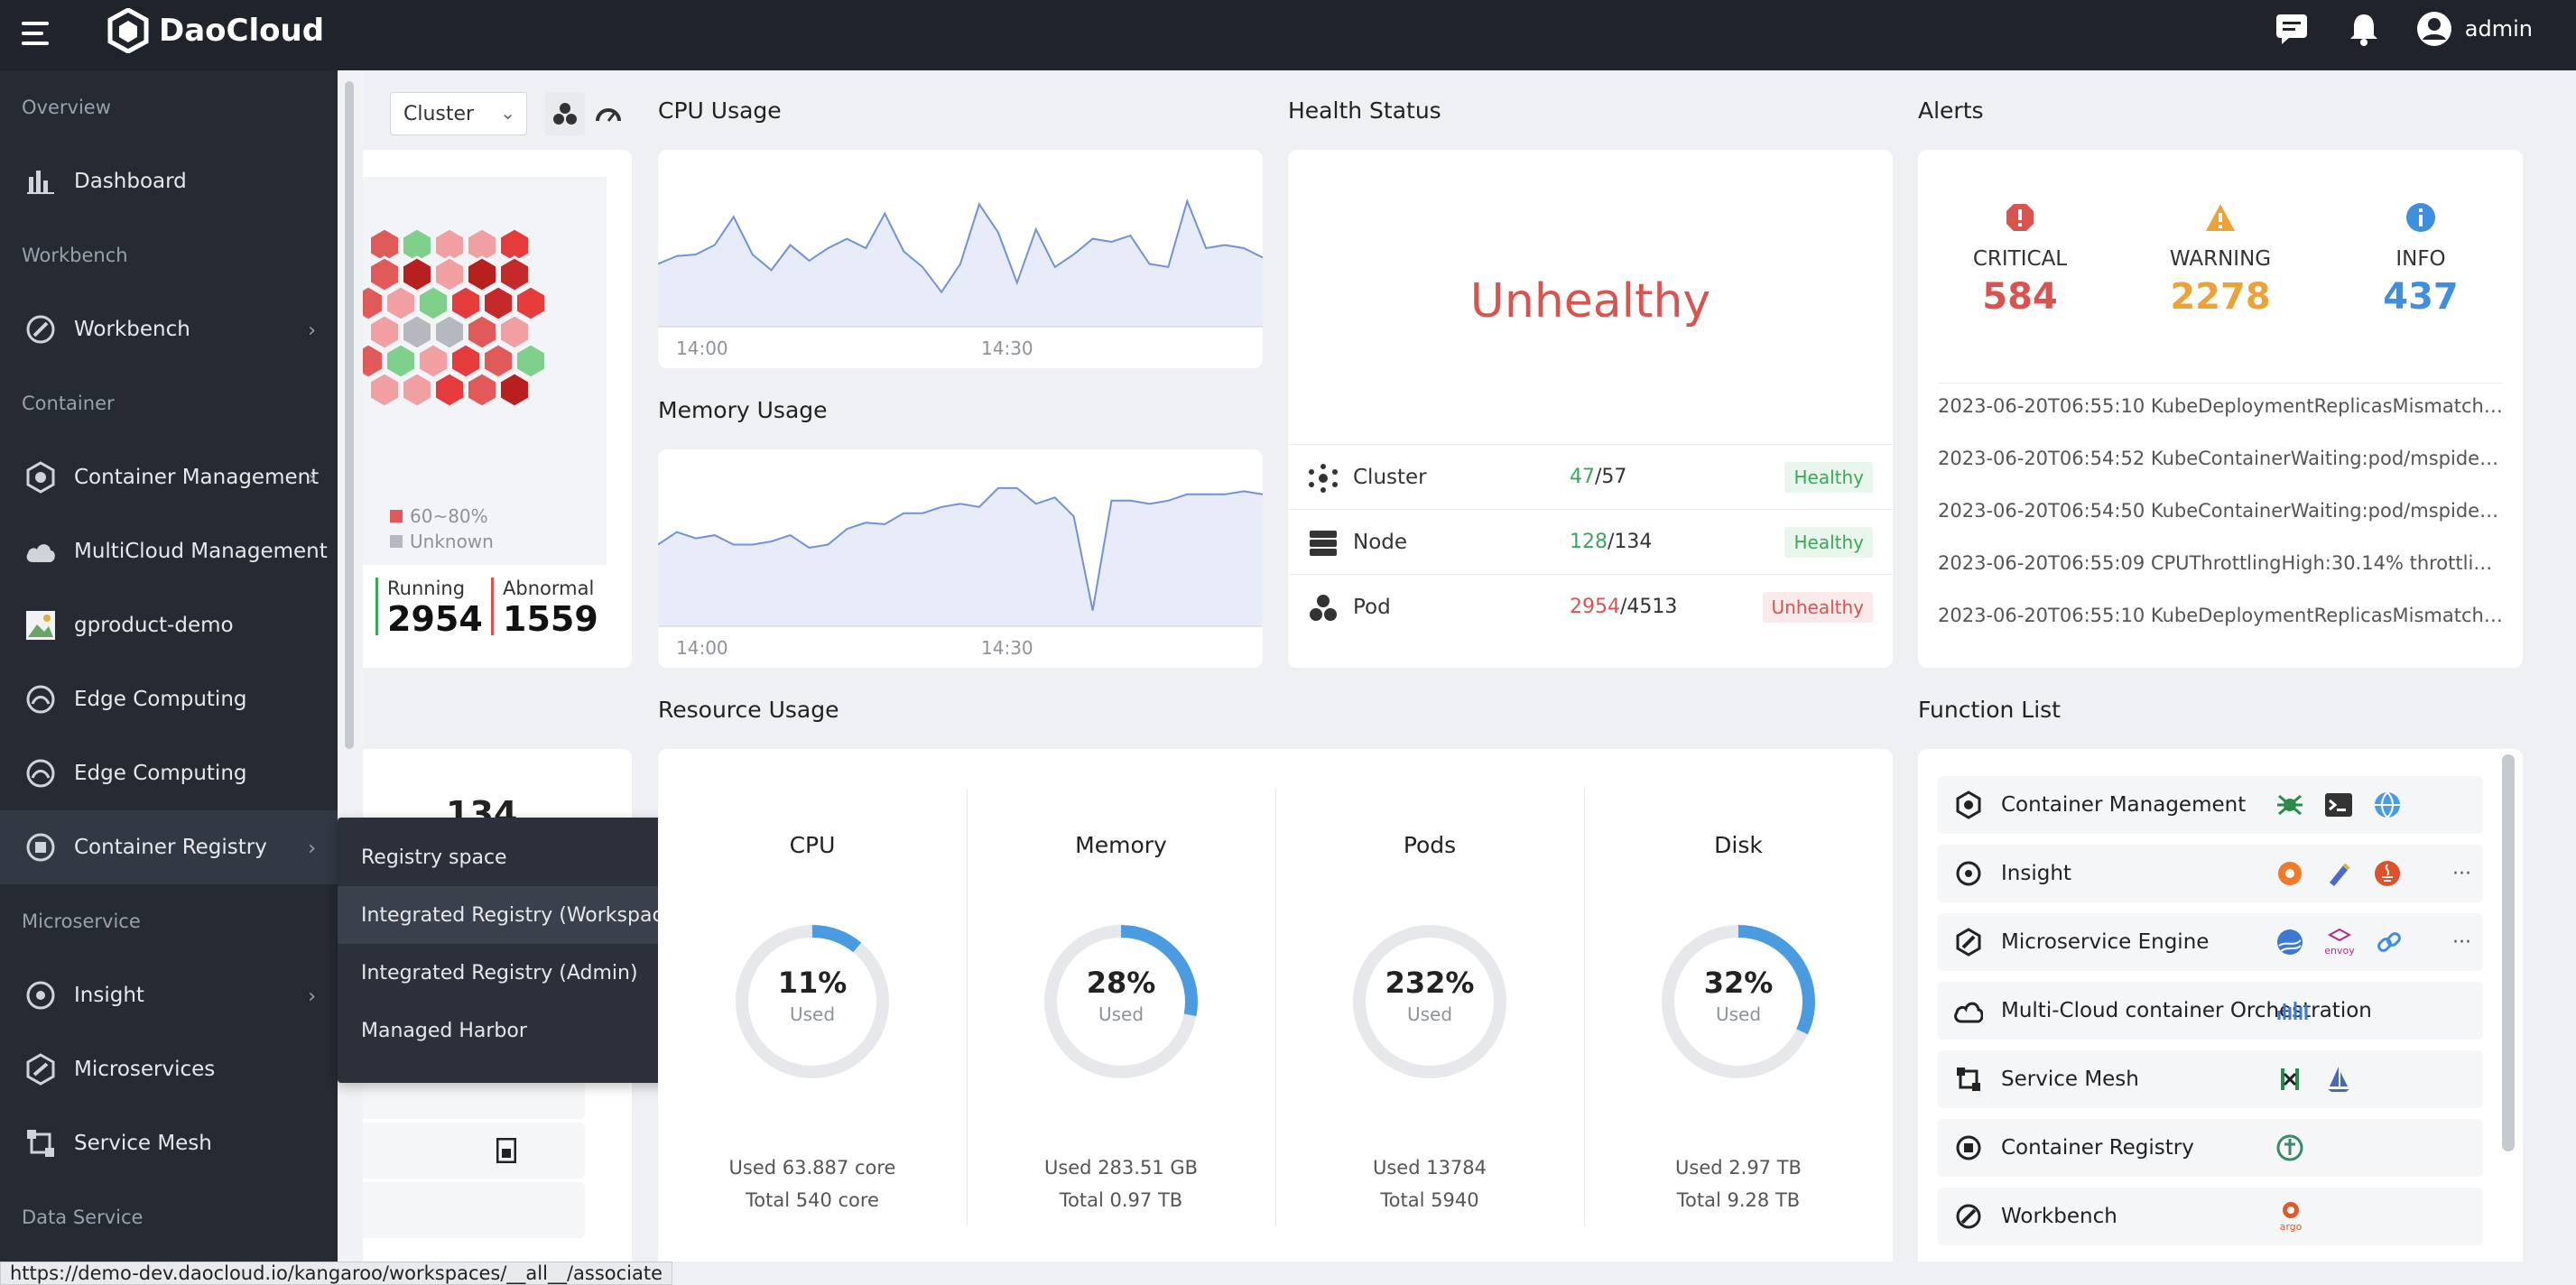  Describe the element at coordinates (2364, 29) in the screenshot. I see `bell-icon` at that location.